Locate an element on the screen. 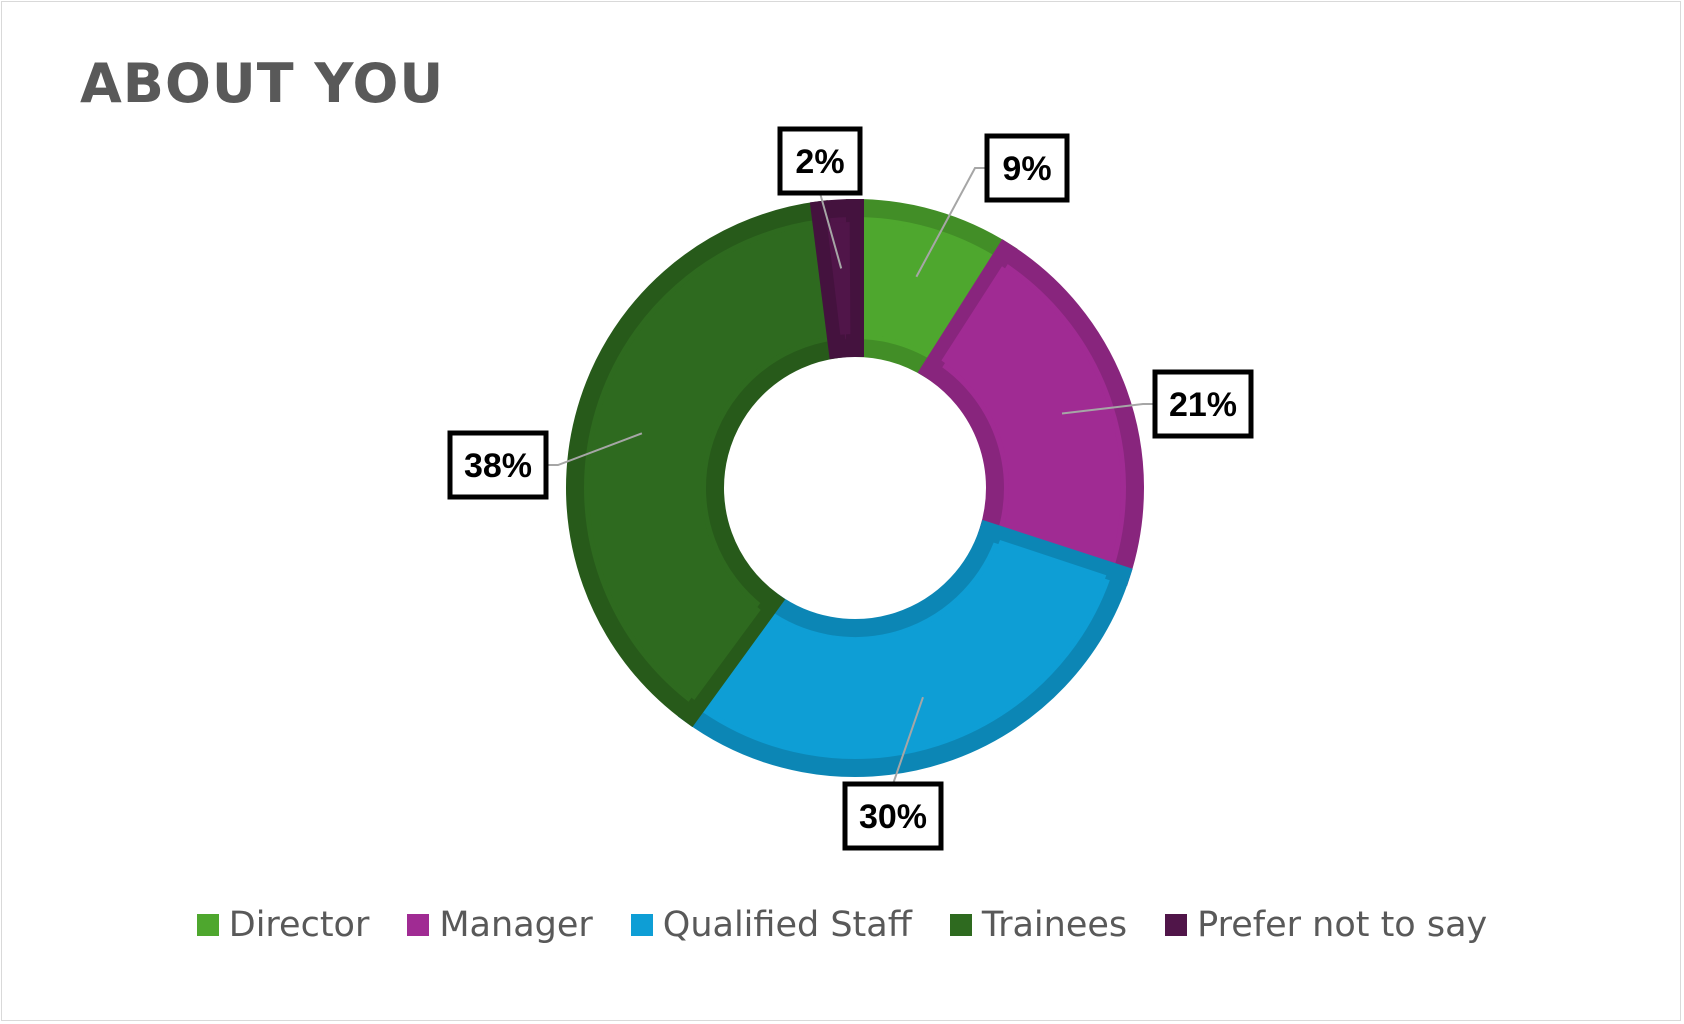 This screenshot has height=1024, width=1684. data-label-box-qualified-staff is located at coordinates (893, 816).